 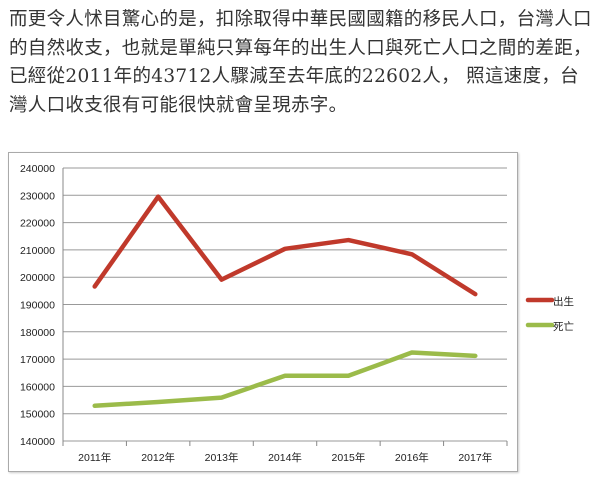 I want to click on x-tick-label: 2016年, so click(x=412, y=457).